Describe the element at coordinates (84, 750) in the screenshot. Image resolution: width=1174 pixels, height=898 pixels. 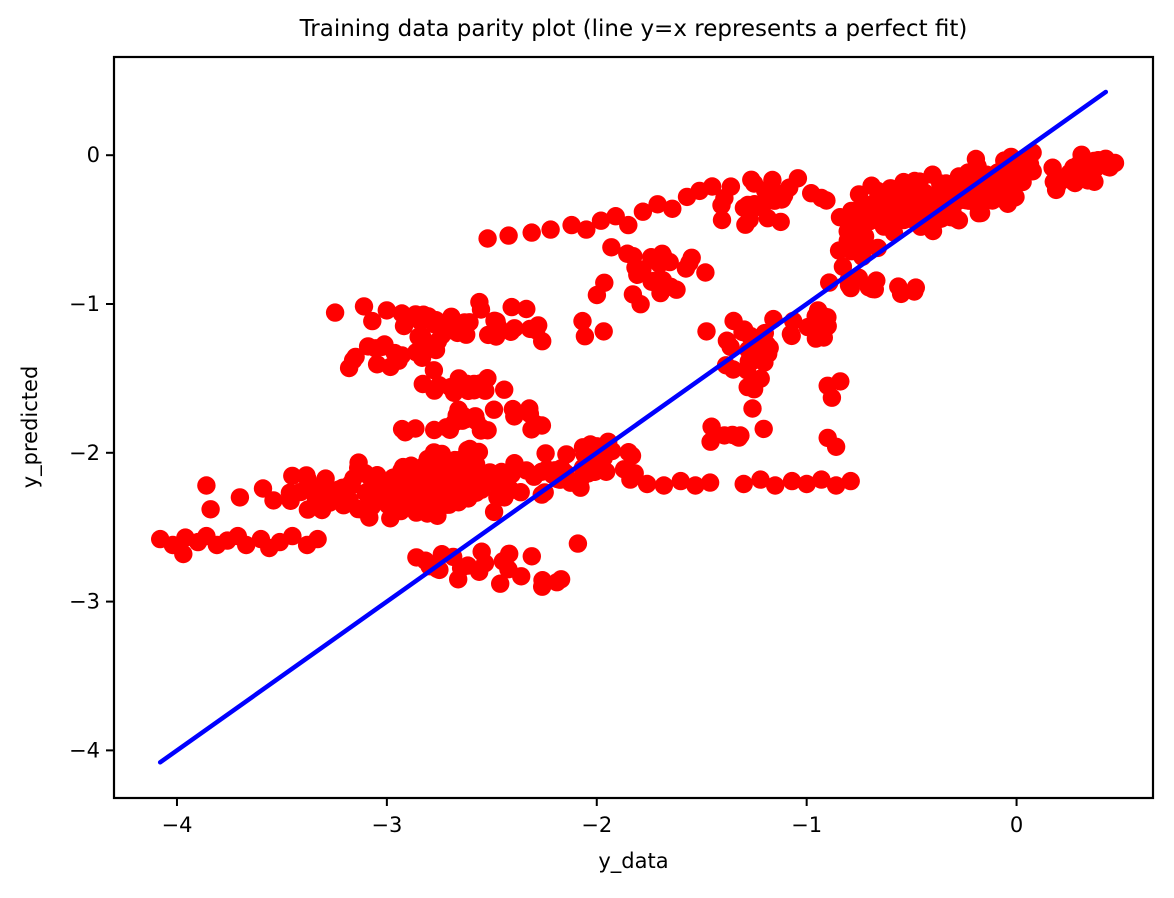
I see `y-tick-label: −4` at that location.